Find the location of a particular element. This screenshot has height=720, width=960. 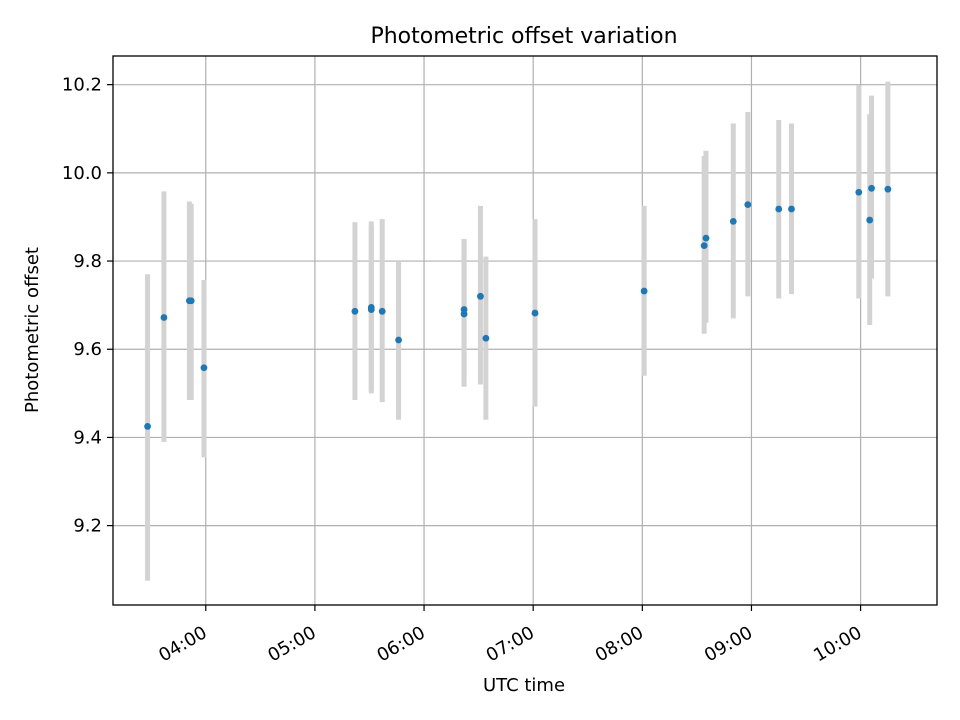

x-tick-label: 05:00 is located at coordinates (291, 644).